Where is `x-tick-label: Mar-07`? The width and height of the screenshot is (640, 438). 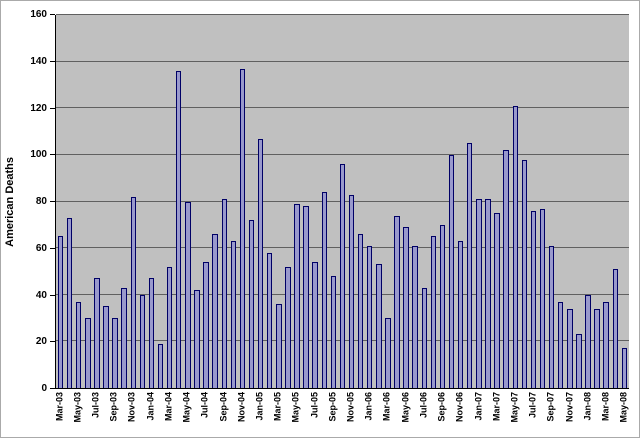
x-tick-label: Mar-07 is located at coordinates (496, 407).